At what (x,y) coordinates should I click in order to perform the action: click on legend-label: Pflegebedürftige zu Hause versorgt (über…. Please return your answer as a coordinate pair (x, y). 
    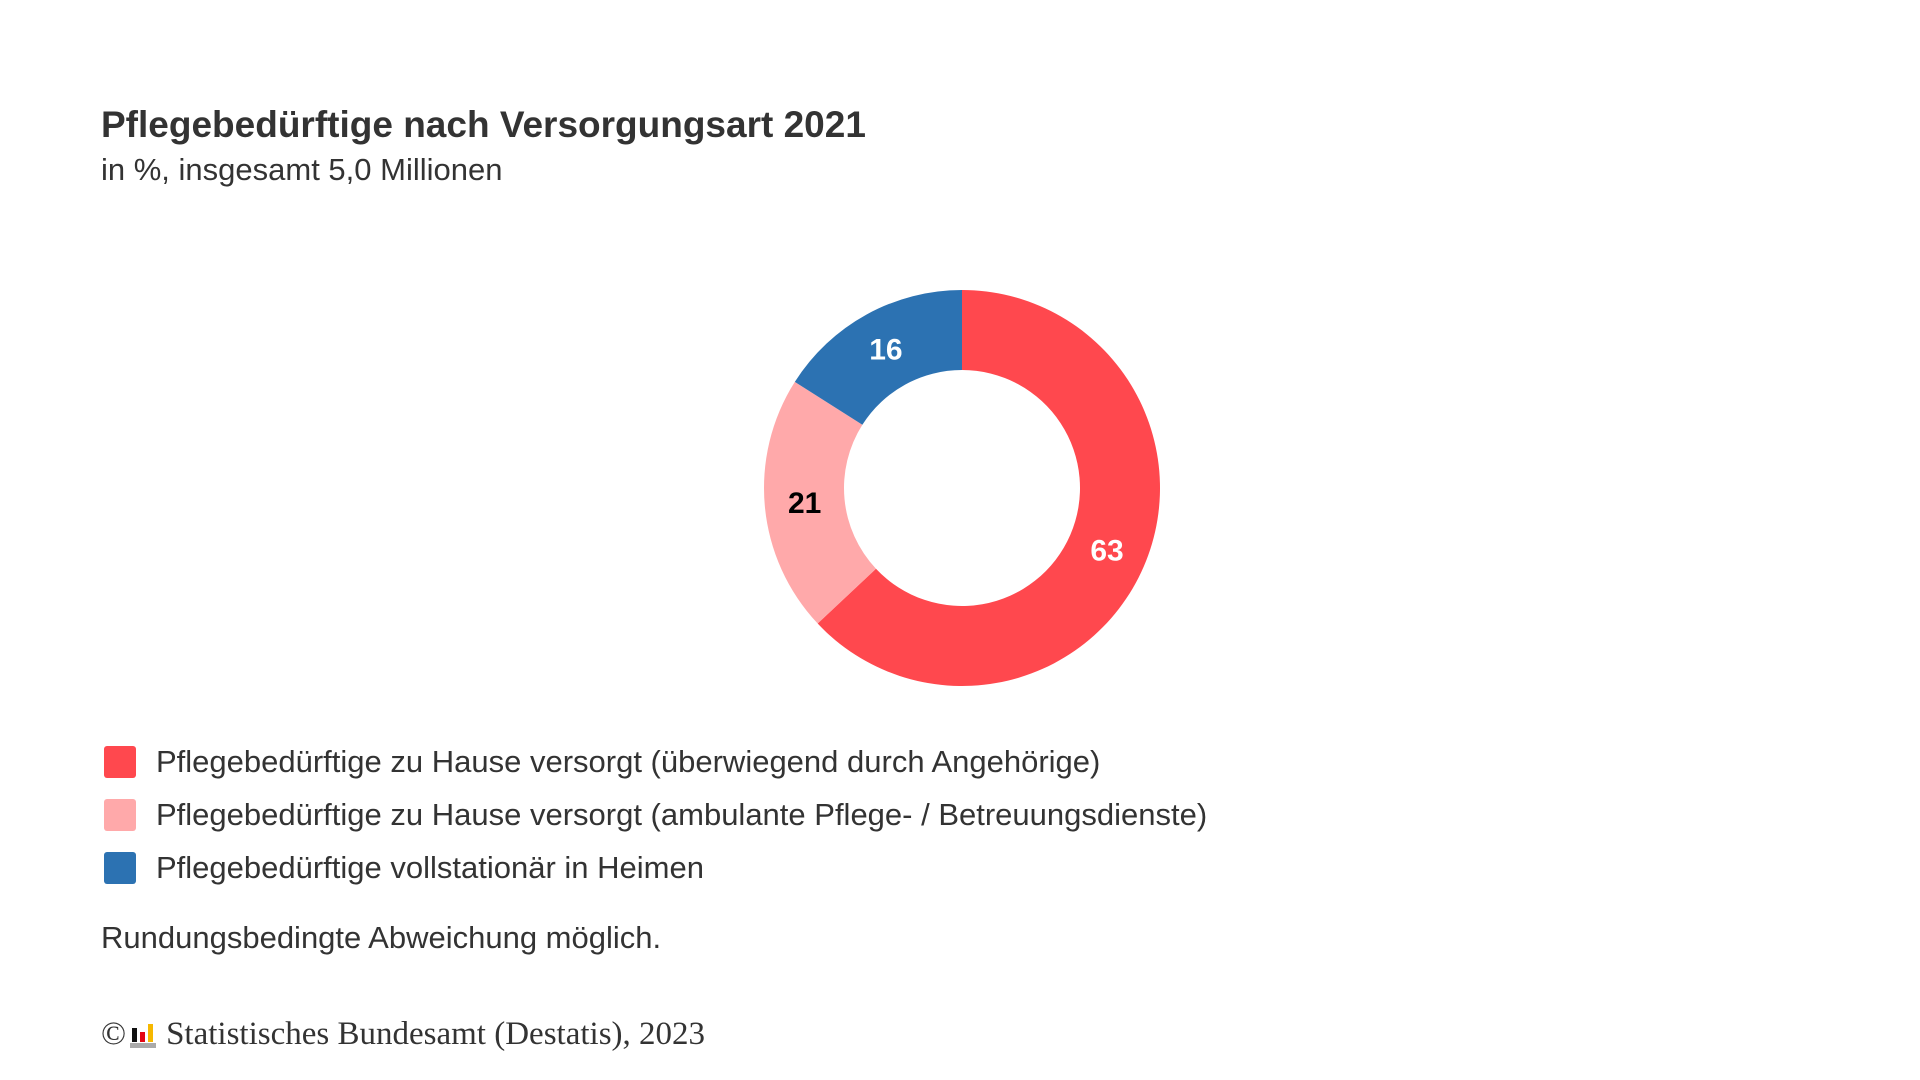
    Looking at the image, I should click on (628, 761).